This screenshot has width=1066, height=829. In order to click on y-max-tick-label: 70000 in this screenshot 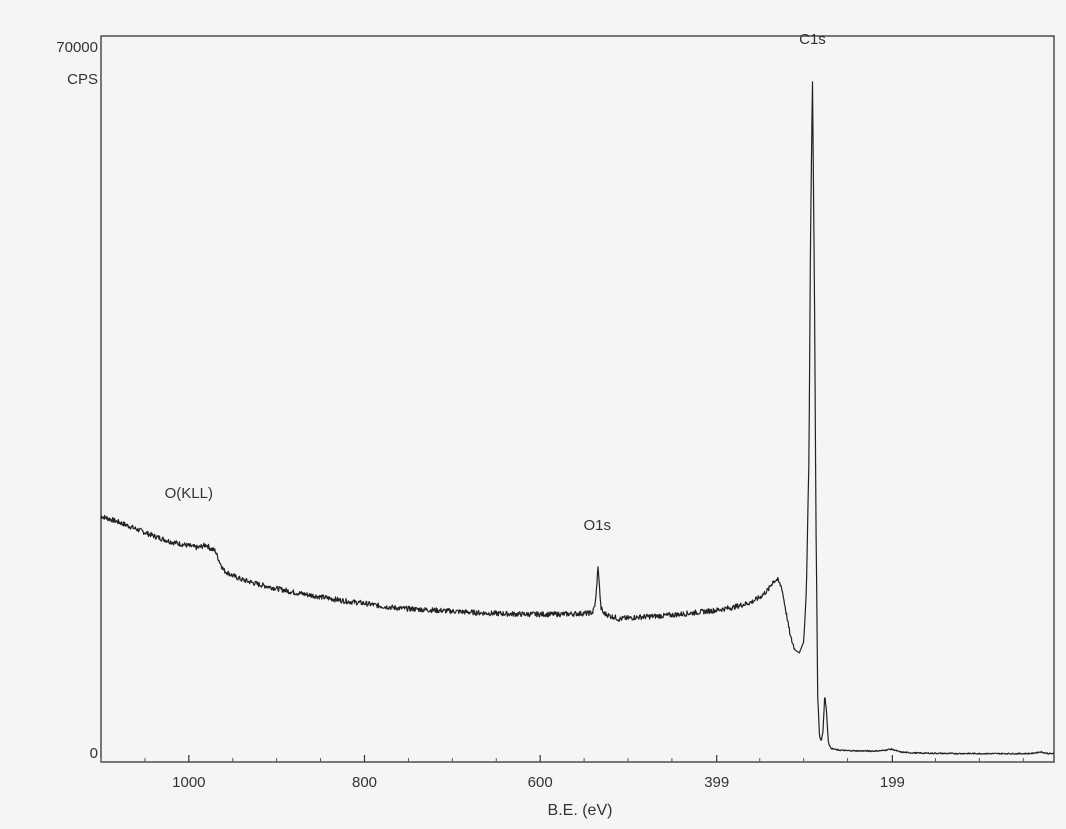, I will do `click(77, 47)`.